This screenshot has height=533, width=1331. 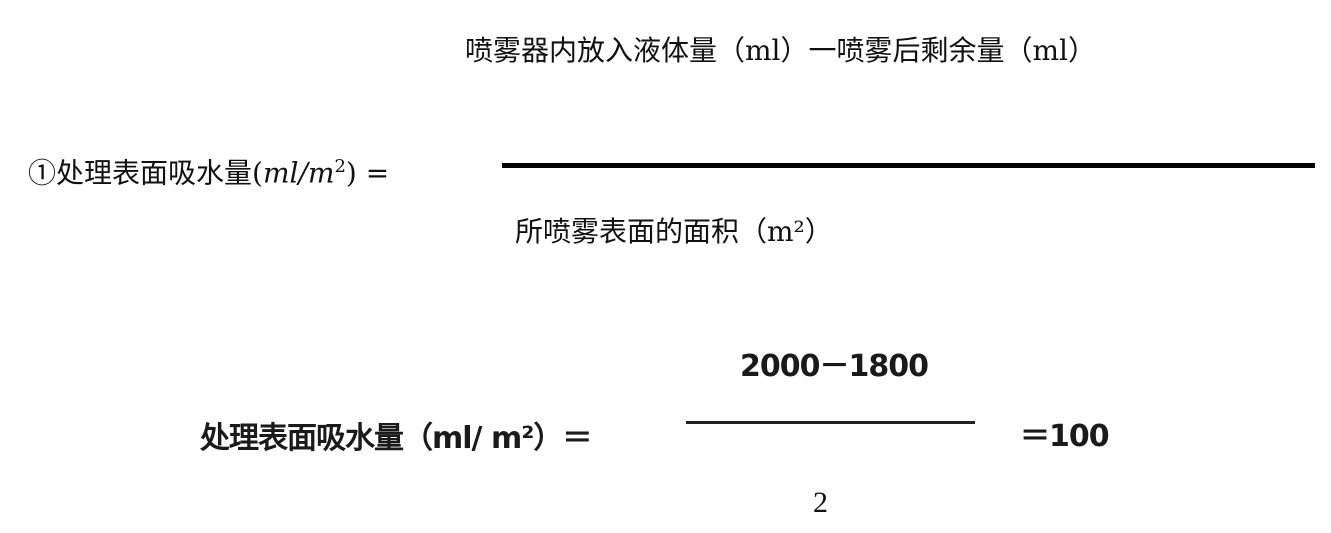 What do you see at coordinates (830, 422) in the screenshot?
I see `formula-2-fraction-bar` at bounding box center [830, 422].